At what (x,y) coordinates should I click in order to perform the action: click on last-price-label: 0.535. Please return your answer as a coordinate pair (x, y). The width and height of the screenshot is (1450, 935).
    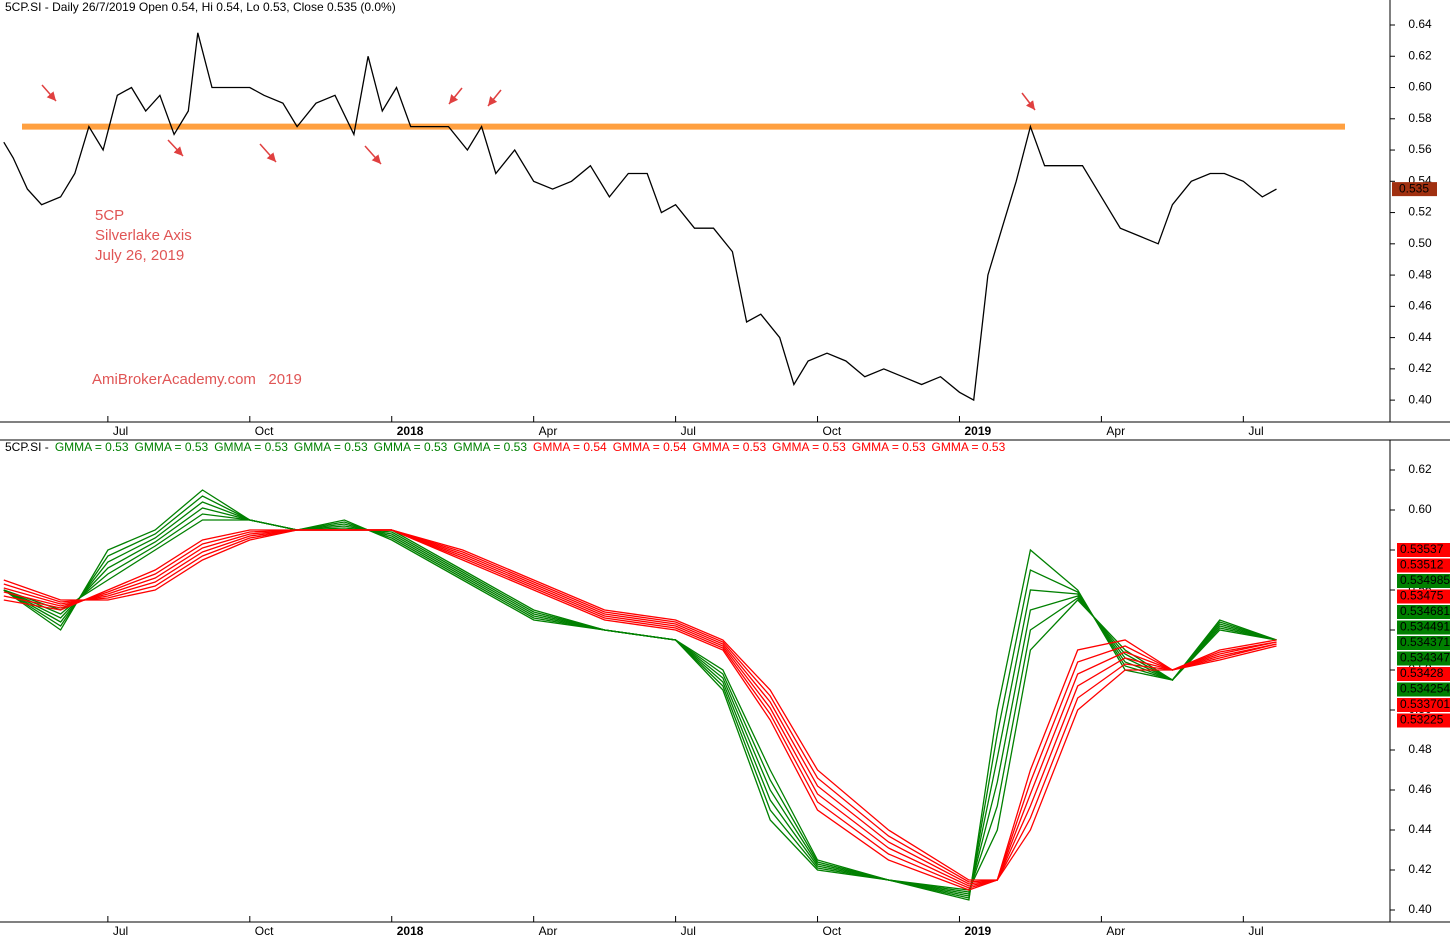
    Looking at the image, I should click on (1414, 188).